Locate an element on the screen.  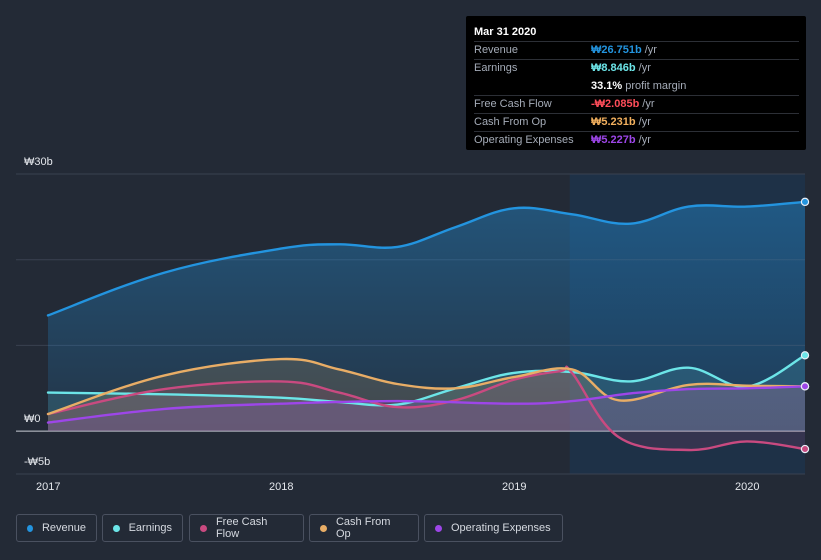
tooltip-row-earnings: Earnings ₩8.846b /yr is located at coordinates (636, 67).